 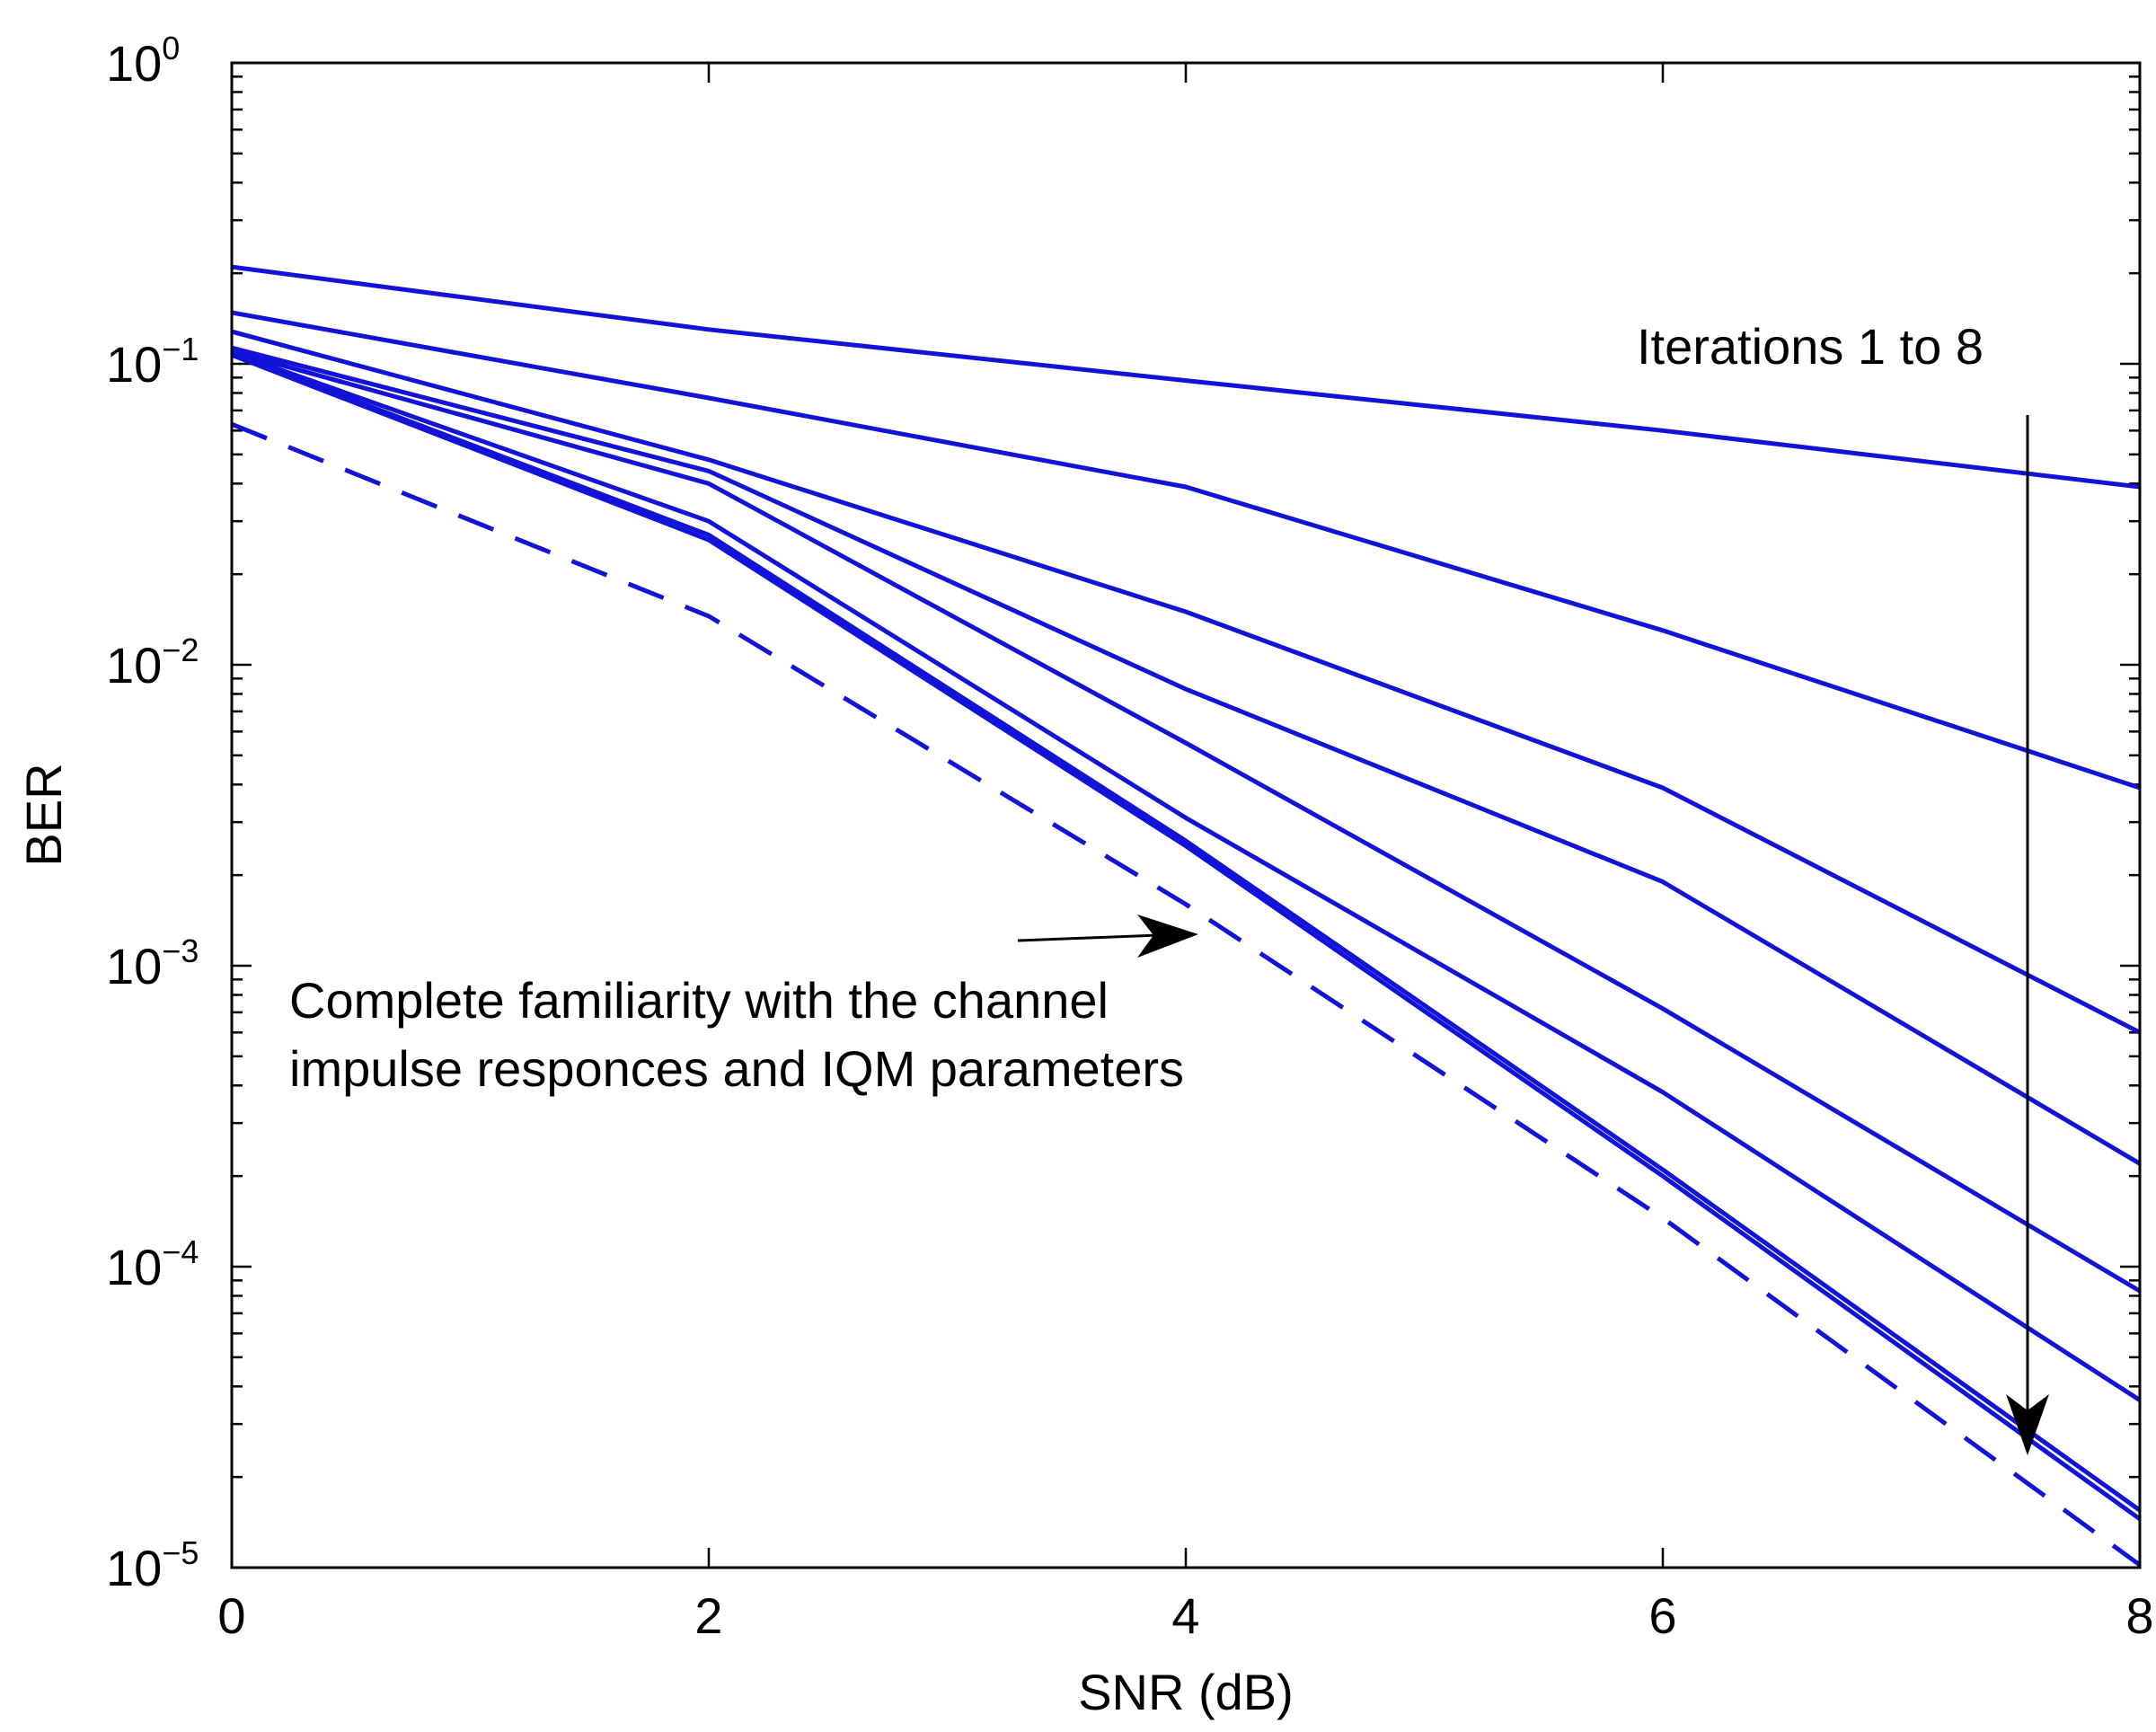 What do you see at coordinates (708, 1615) in the screenshot?
I see `x-tick-label: 2` at bounding box center [708, 1615].